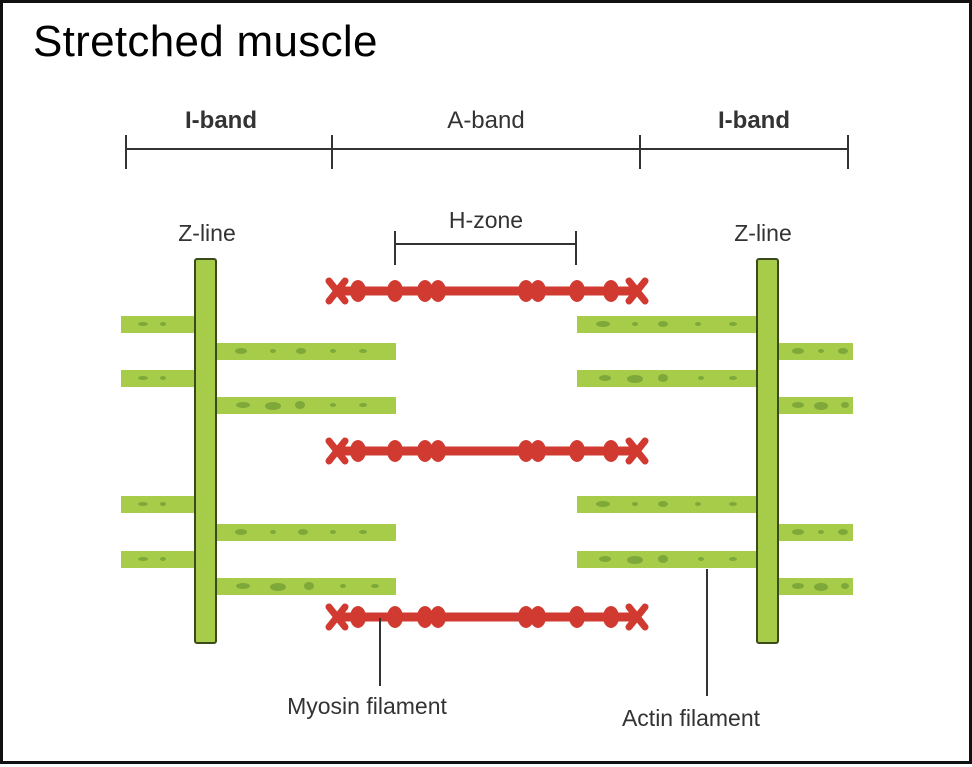  What do you see at coordinates (543, 632) in the screenshot?
I see `callout-lines` at bounding box center [543, 632].